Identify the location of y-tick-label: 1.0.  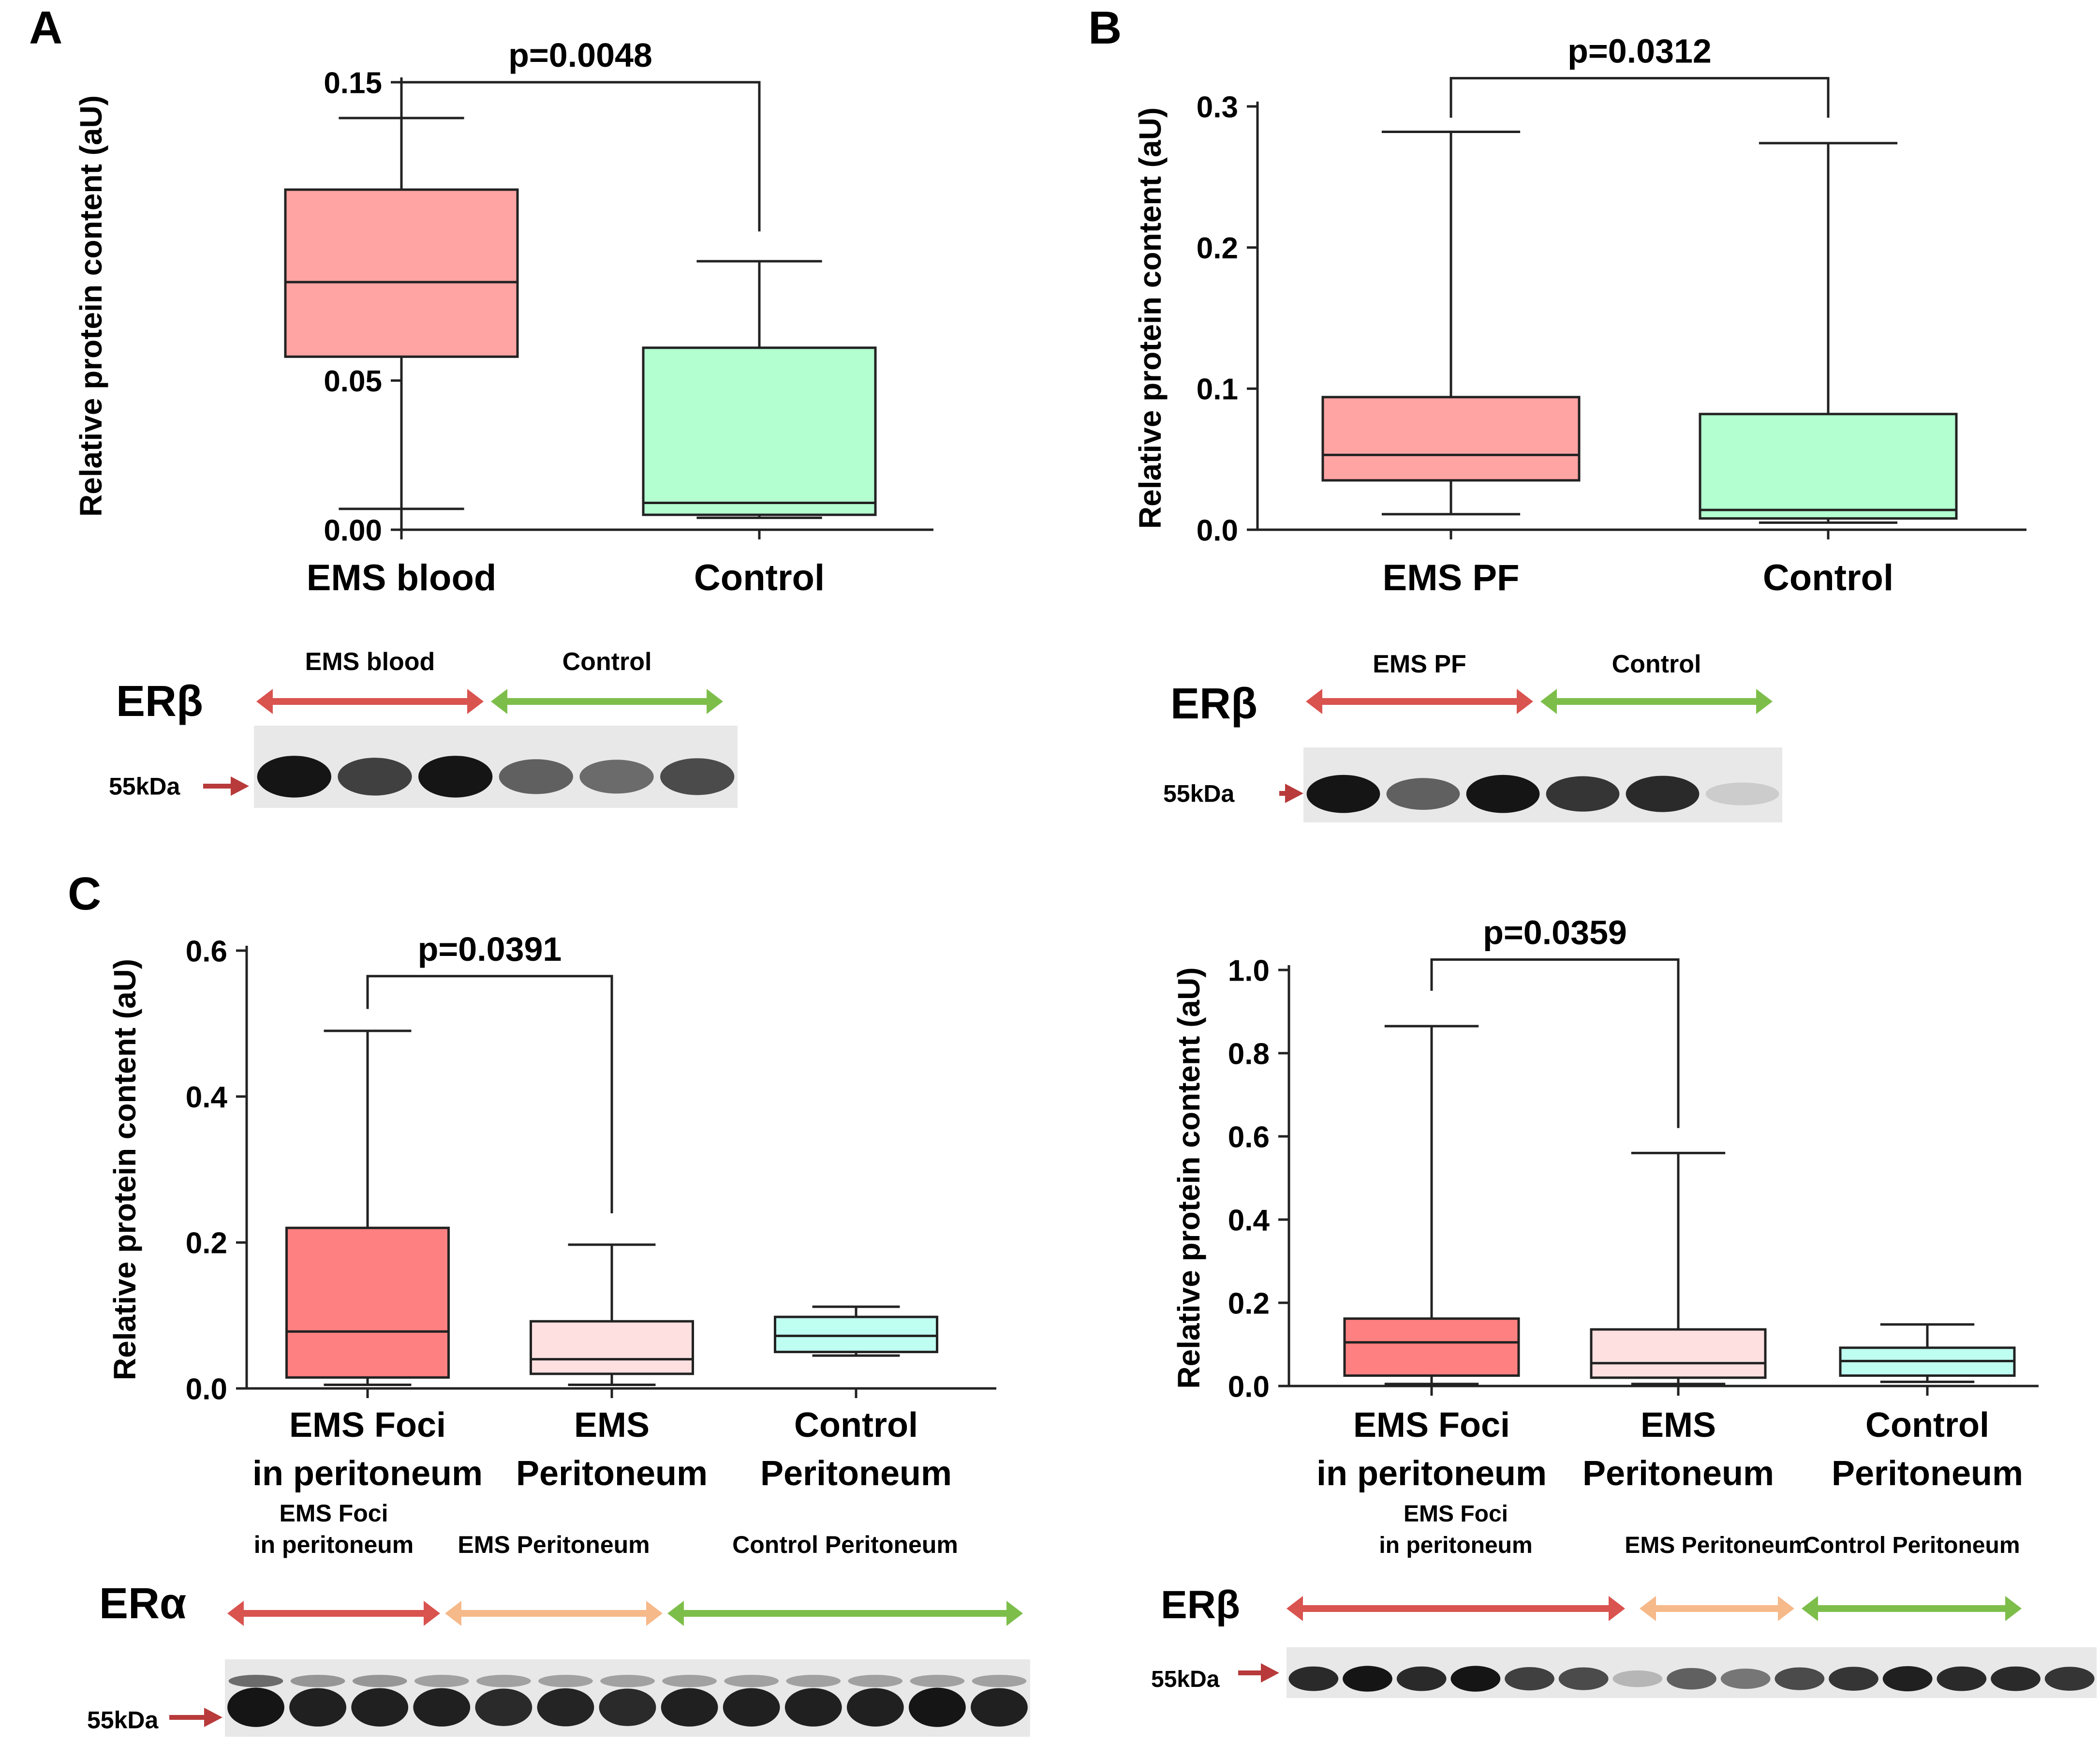
(1249, 970).